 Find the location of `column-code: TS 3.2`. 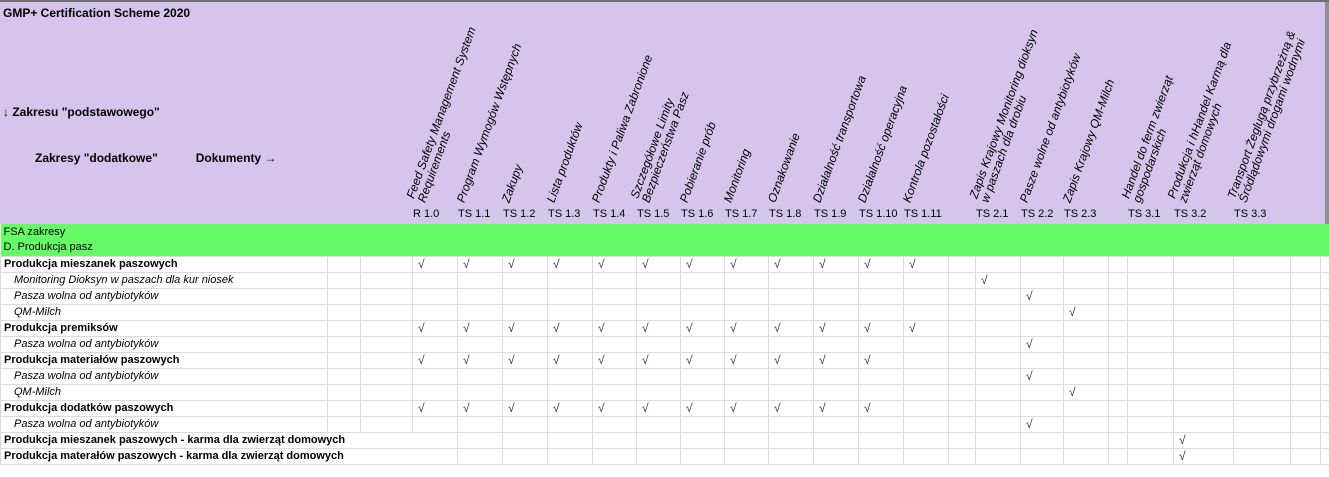

column-code: TS 3.2 is located at coordinates (1190, 214).